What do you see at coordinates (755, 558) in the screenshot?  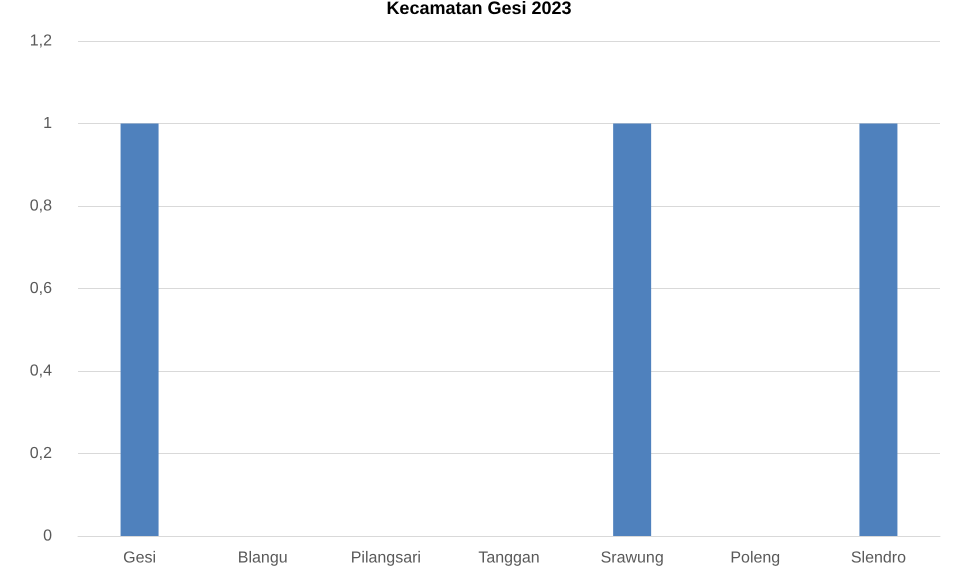 I see `x-tick-label: Poleng` at bounding box center [755, 558].